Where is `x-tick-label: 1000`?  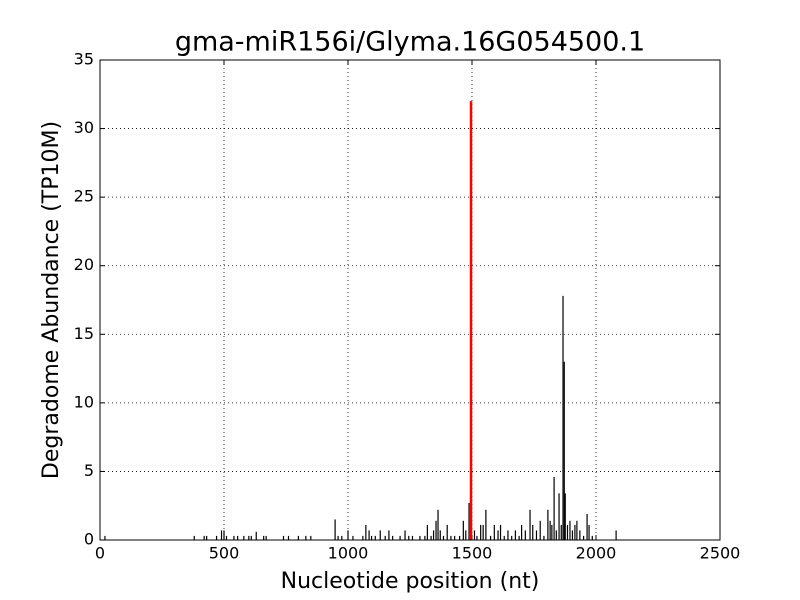 x-tick-label: 1000 is located at coordinates (348, 553).